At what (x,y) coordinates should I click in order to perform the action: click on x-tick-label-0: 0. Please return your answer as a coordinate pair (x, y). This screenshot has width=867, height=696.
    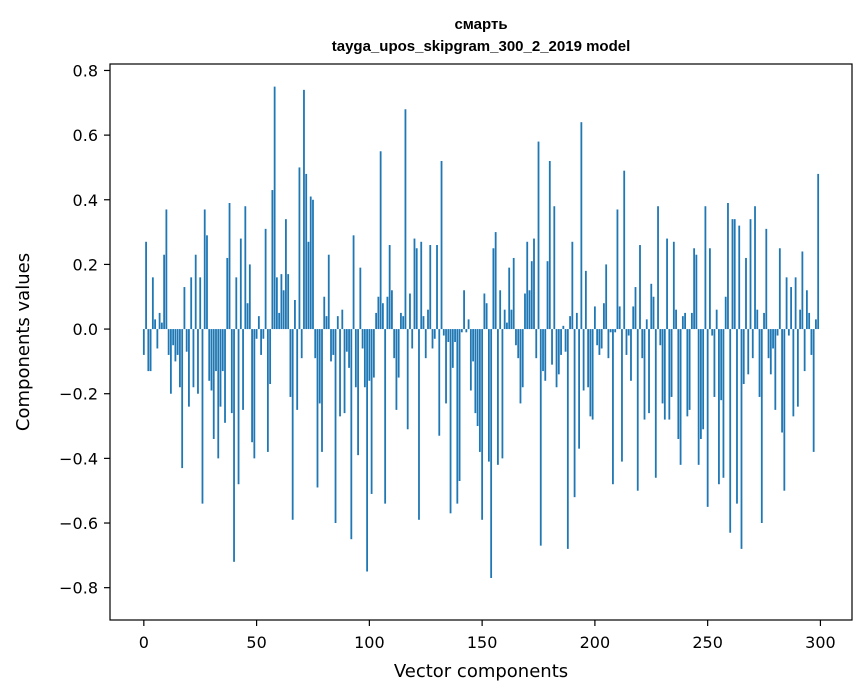
    Looking at the image, I should click on (144, 642).